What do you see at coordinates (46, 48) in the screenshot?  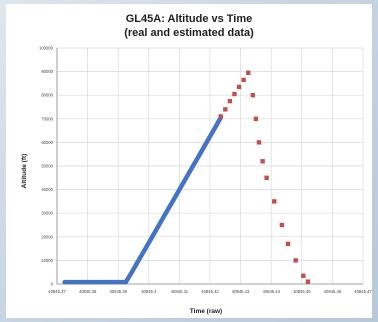 I see `y-tick-label: 100000` at bounding box center [46, 48].